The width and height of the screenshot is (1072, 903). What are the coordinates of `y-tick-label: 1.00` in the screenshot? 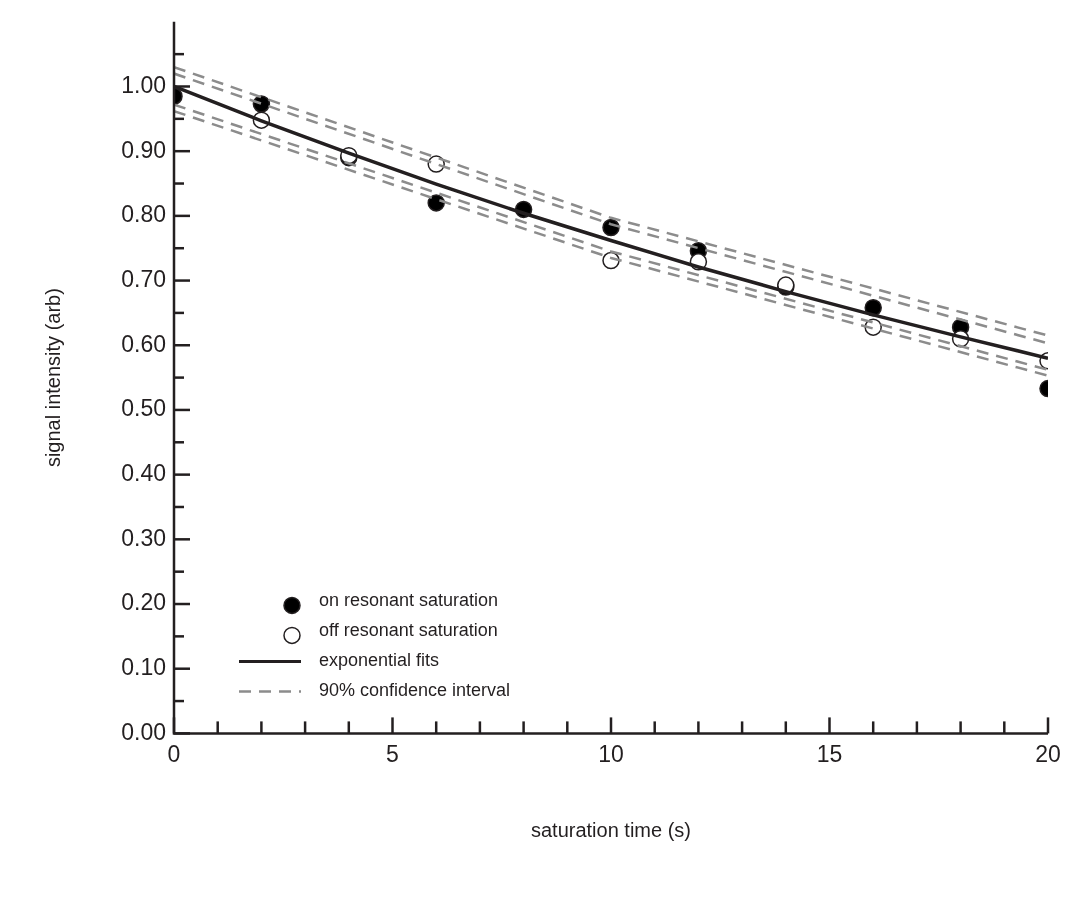 It's located at (143, 84).